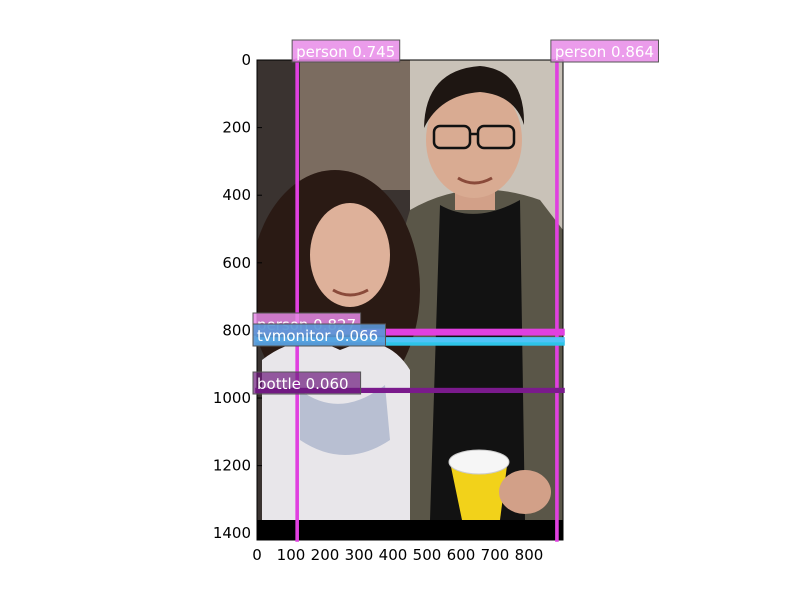 The image size is (800, 600). What do you see at coordinates (257, 555) in the screenshot?
I see `x-tick-label: 0` at bounding box center [257, 555].